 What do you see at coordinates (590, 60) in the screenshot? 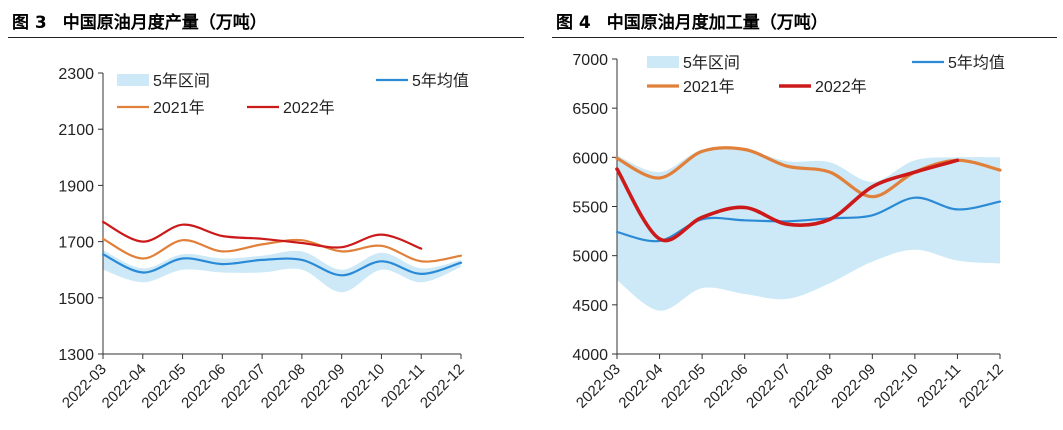
I see `y-tick-label: 7000` at bounding box center [590, 60].